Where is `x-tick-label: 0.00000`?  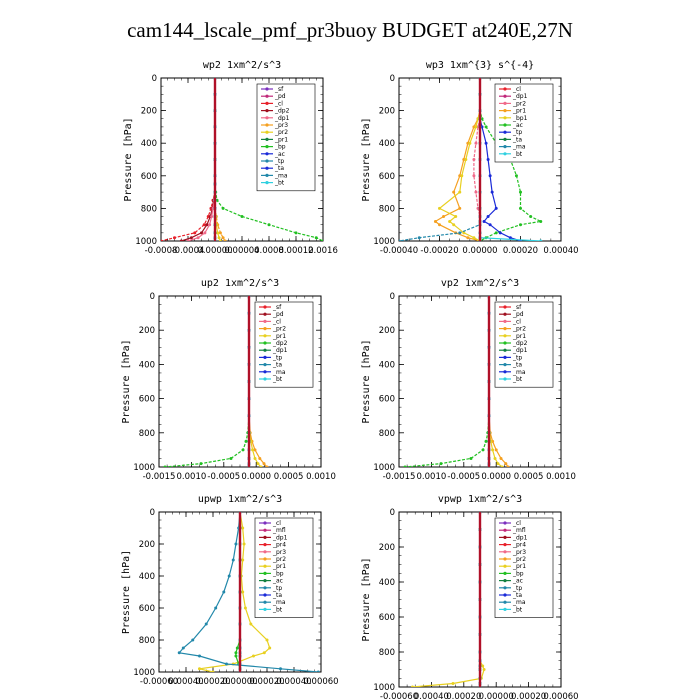 x-tick-label: 0.00000 is located at coordinates (479, 251).